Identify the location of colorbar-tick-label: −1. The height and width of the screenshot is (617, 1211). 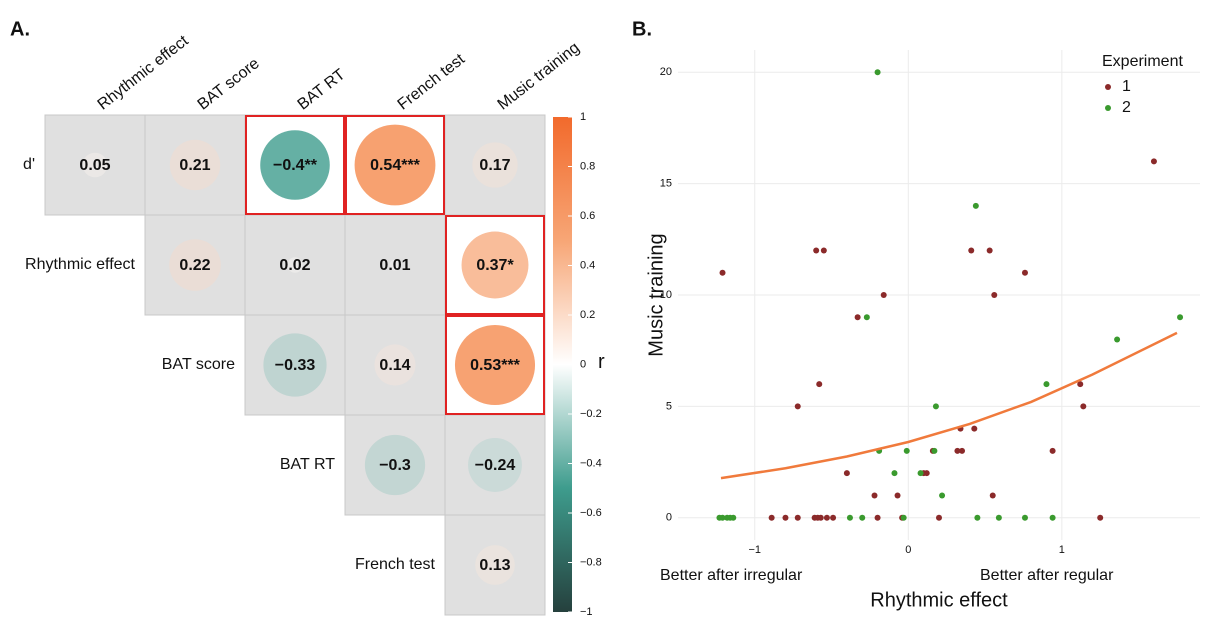
(586, 611).